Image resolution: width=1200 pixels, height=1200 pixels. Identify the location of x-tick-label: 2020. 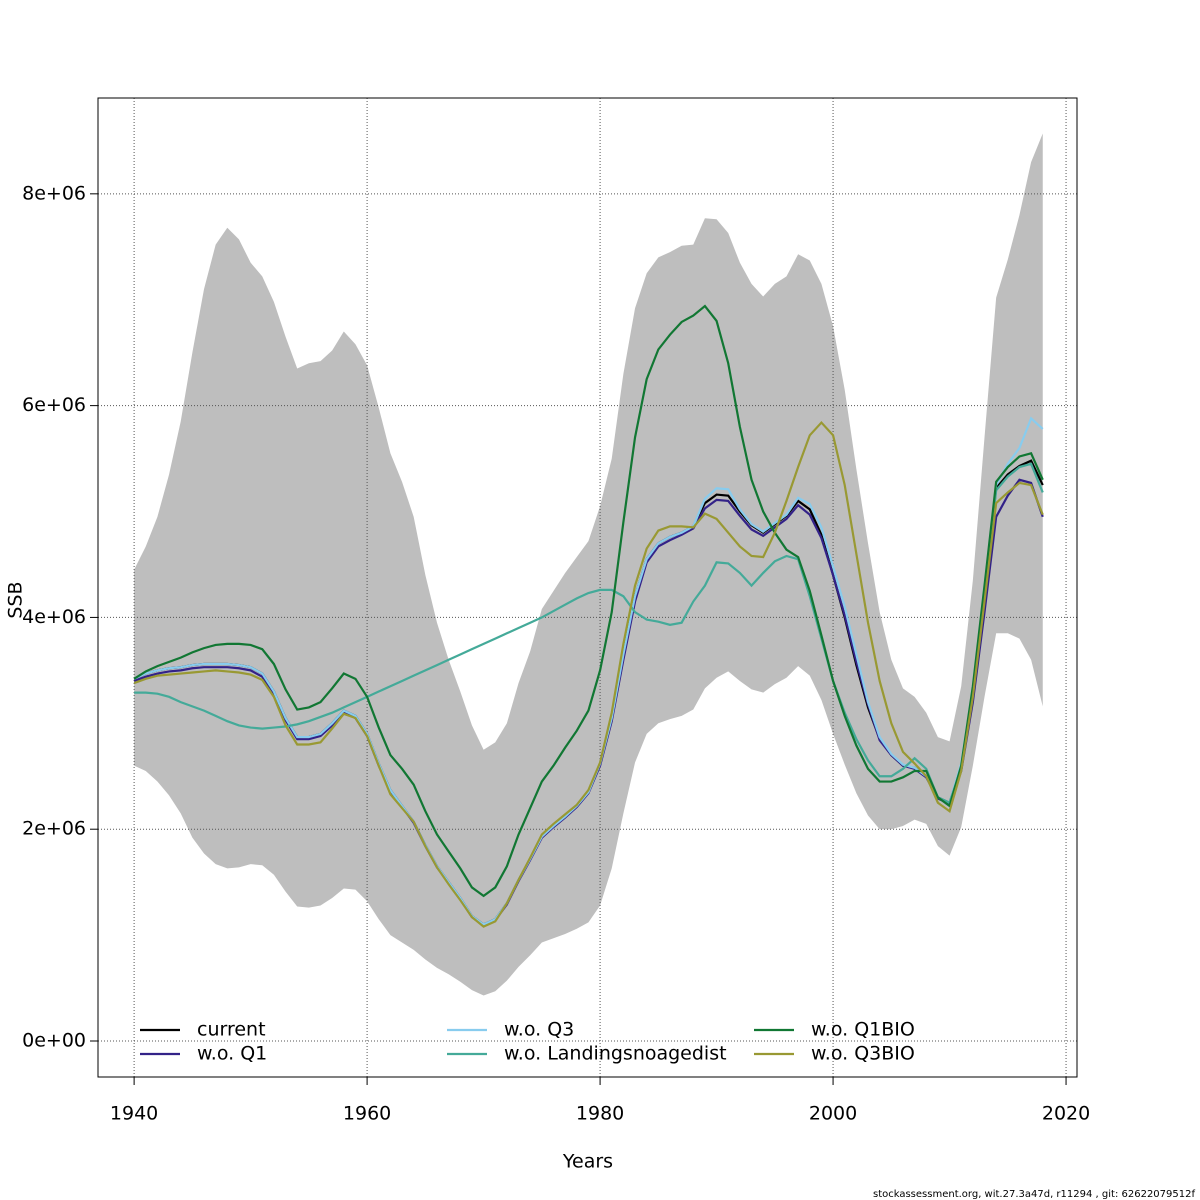
(1066, 1114).